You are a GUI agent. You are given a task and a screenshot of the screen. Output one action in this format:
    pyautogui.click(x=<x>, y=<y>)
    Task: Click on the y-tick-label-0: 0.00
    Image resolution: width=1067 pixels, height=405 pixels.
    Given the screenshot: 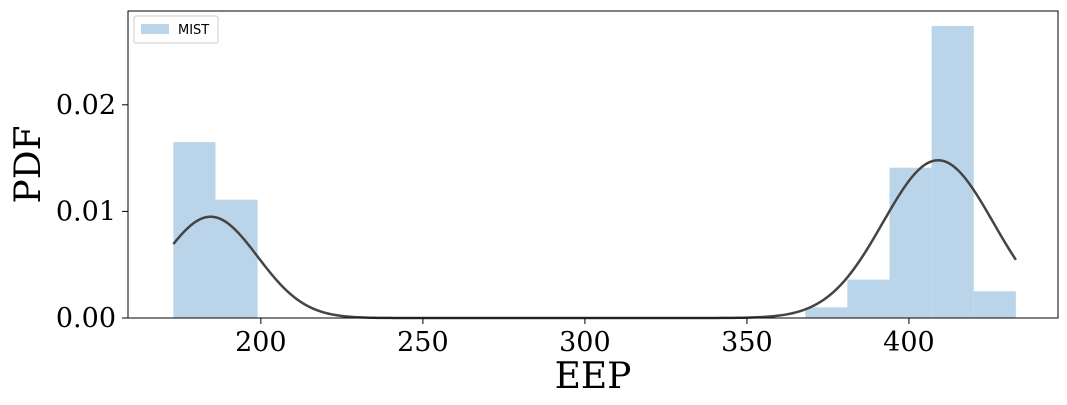 What is the action you would take?
    pyautogui.click(x=86, y=318)
    